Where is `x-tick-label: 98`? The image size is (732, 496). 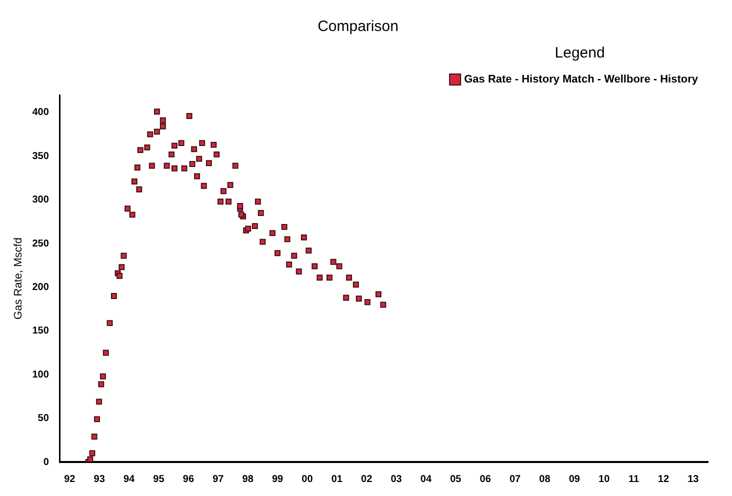 x-tick-label: 98 is located at coordinates (248, 479).